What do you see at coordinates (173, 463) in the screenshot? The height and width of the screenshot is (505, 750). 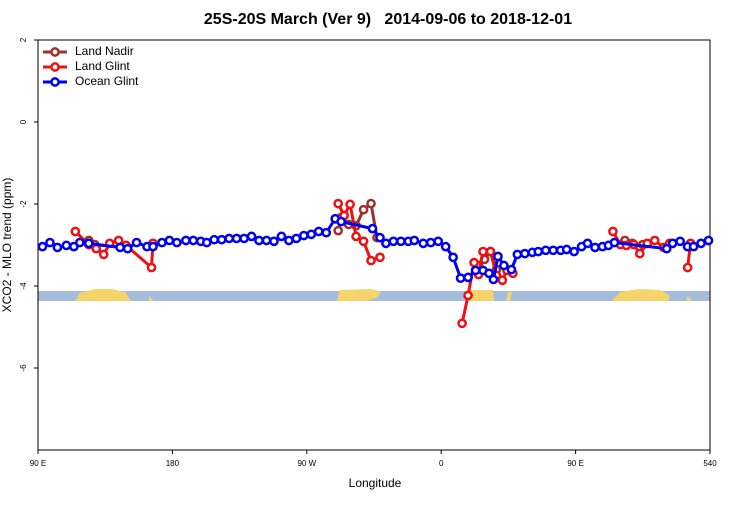 I see `x-tick-label: 180` at bounding box center [173, 463].